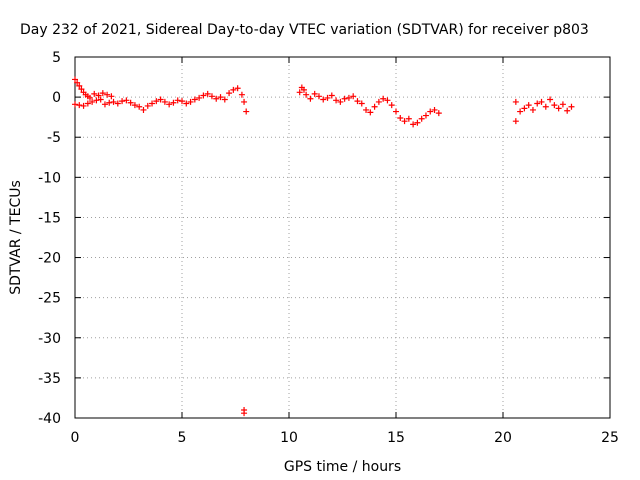 The image size is (640, 480). What do you see at coordinates (49, 379) in the screenshot?
I see `y-tick-label: -35` at bounding box center [49, 379].